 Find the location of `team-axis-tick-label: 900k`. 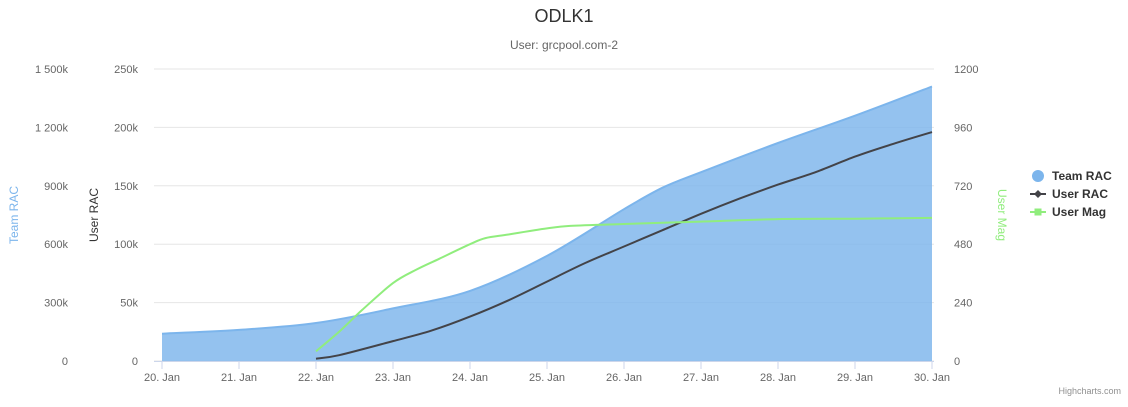

team-axis-tick-label: 900k is located at coordinates (56, 187).